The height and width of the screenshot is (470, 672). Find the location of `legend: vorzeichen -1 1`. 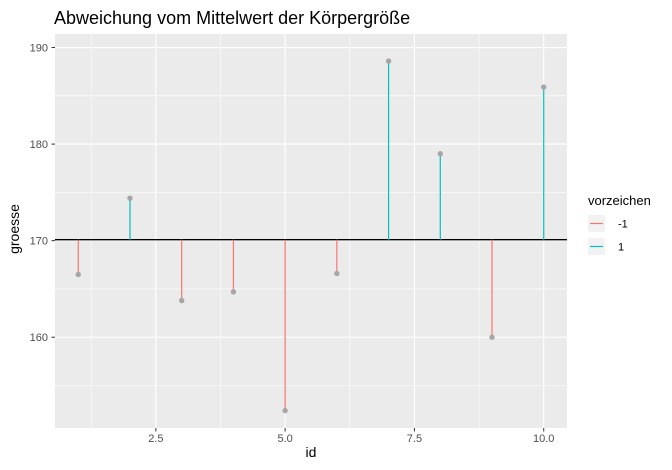

legend: vorzeichen -1 1 is located at coordinates (619, 224).